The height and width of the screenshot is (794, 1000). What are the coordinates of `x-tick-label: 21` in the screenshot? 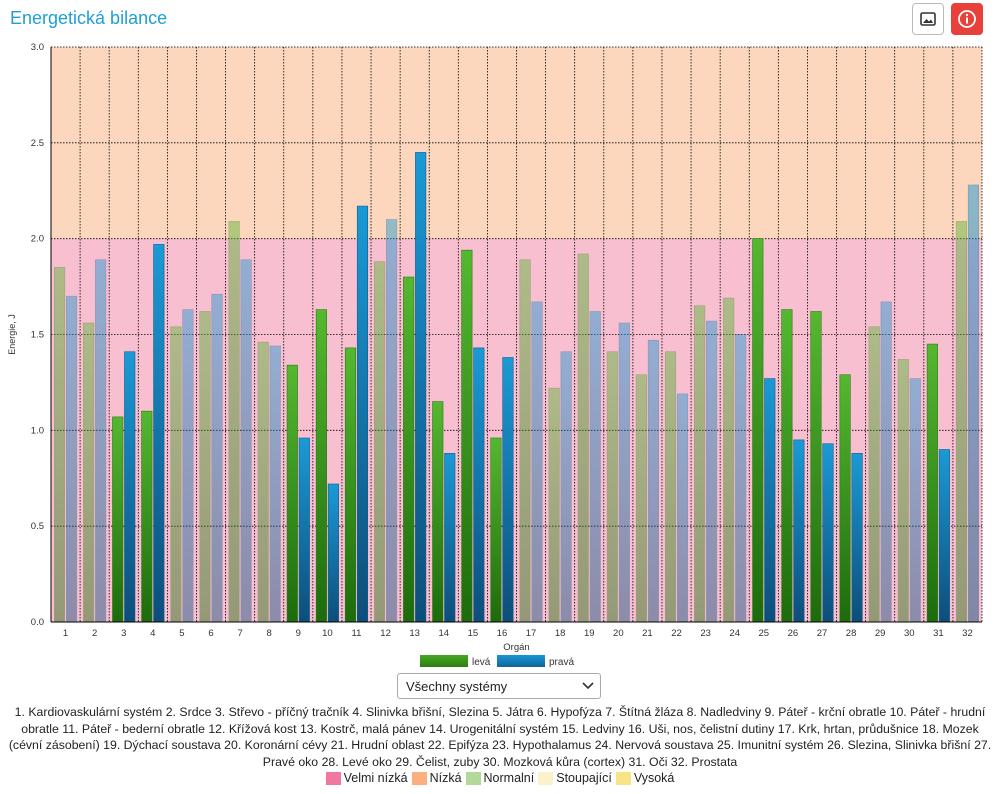 It's located at (647, 633).